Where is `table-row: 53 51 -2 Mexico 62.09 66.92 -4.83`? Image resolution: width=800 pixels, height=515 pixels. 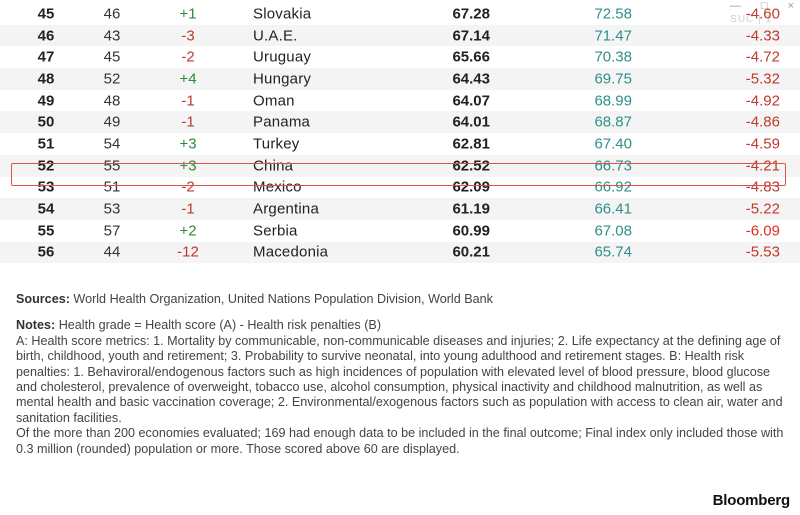 table-row: 53 51 -2 Mexico 62.09 66.92 -4.83 is located at coordinates (400, 188).